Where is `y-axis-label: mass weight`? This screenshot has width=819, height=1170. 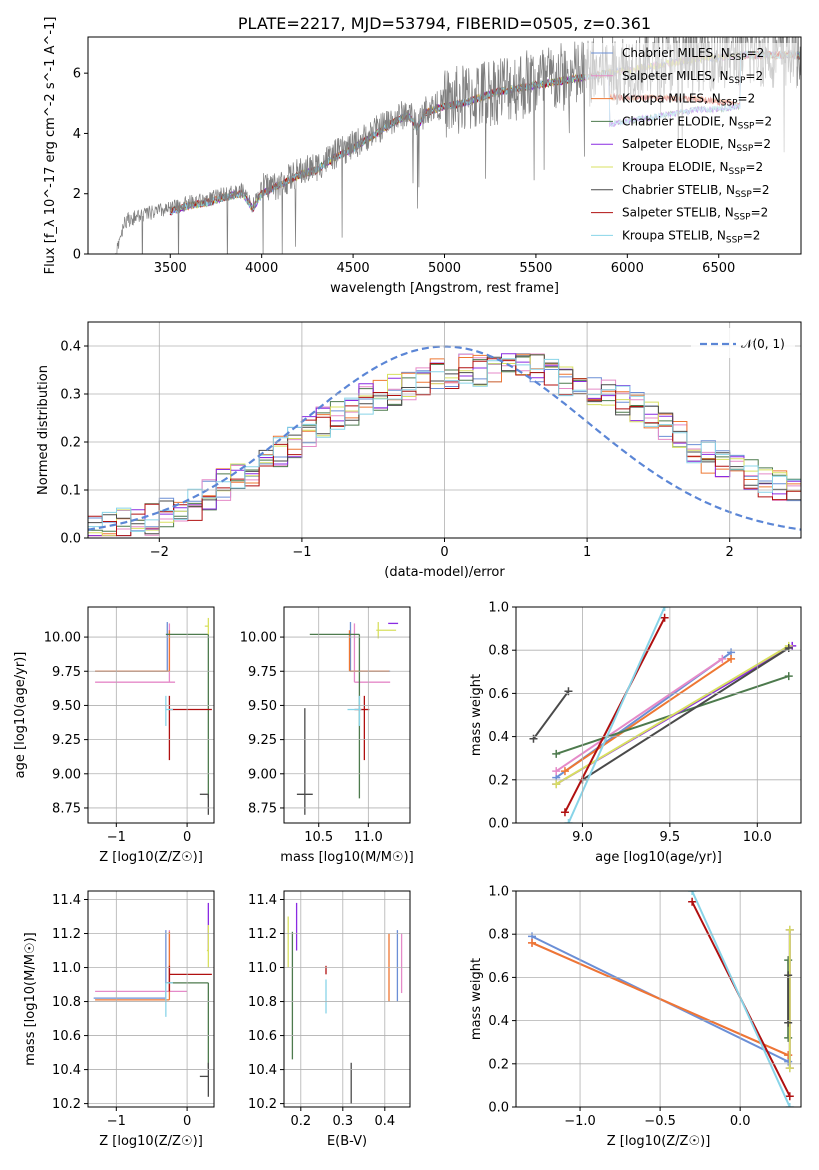
y-axis-label: mass weight is located at coordinates (476, 715).